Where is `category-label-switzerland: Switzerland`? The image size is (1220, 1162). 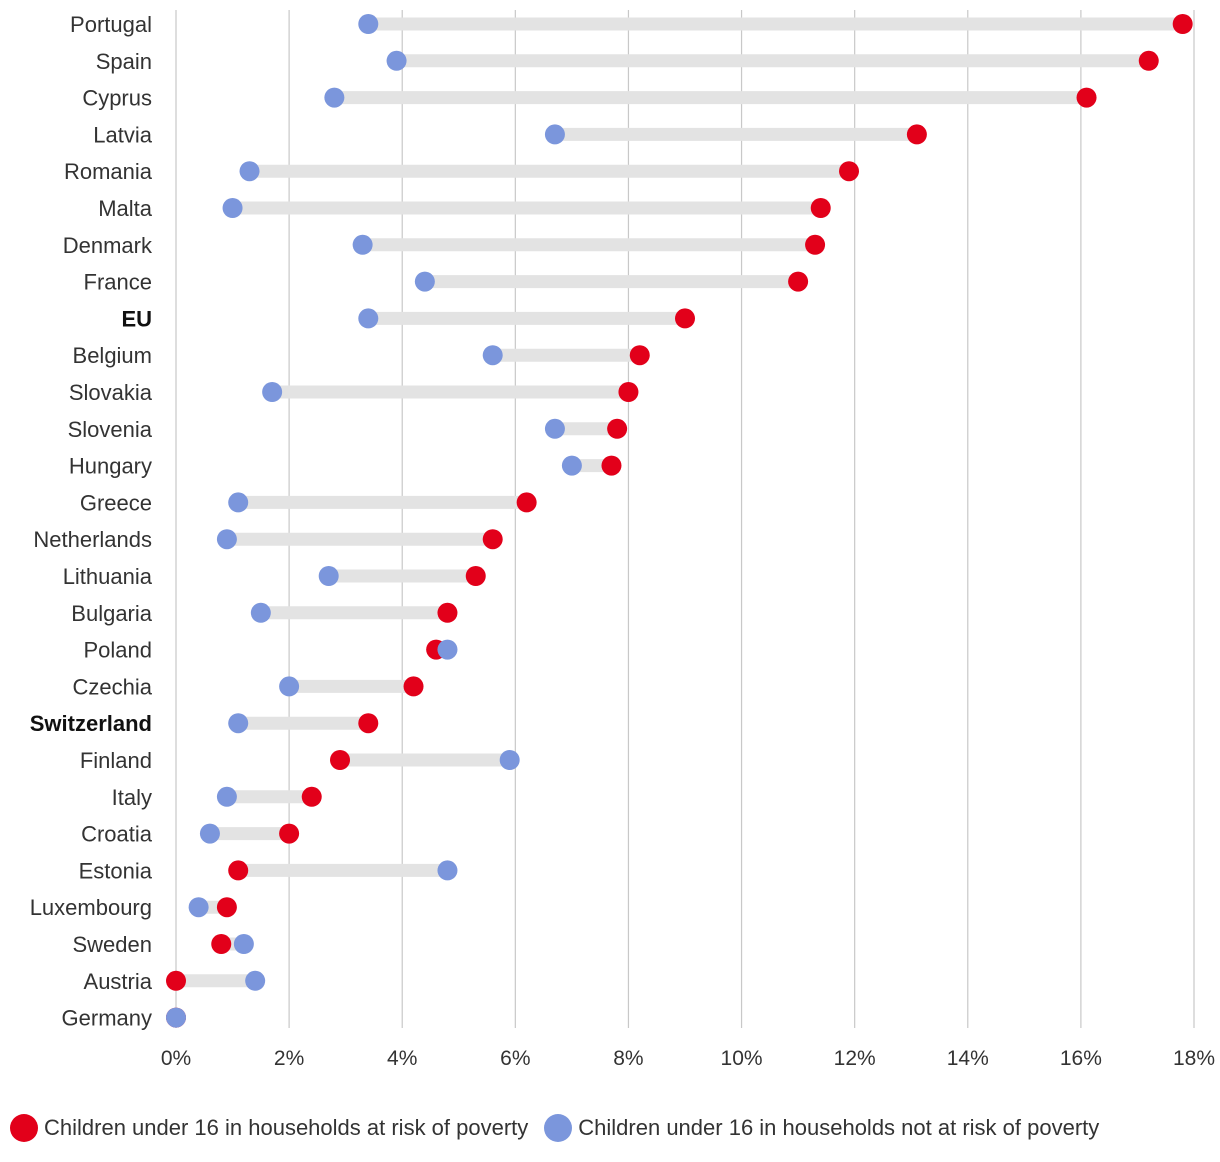 category-label-switzerland: Switzerland is located at coordinates (91, 723).